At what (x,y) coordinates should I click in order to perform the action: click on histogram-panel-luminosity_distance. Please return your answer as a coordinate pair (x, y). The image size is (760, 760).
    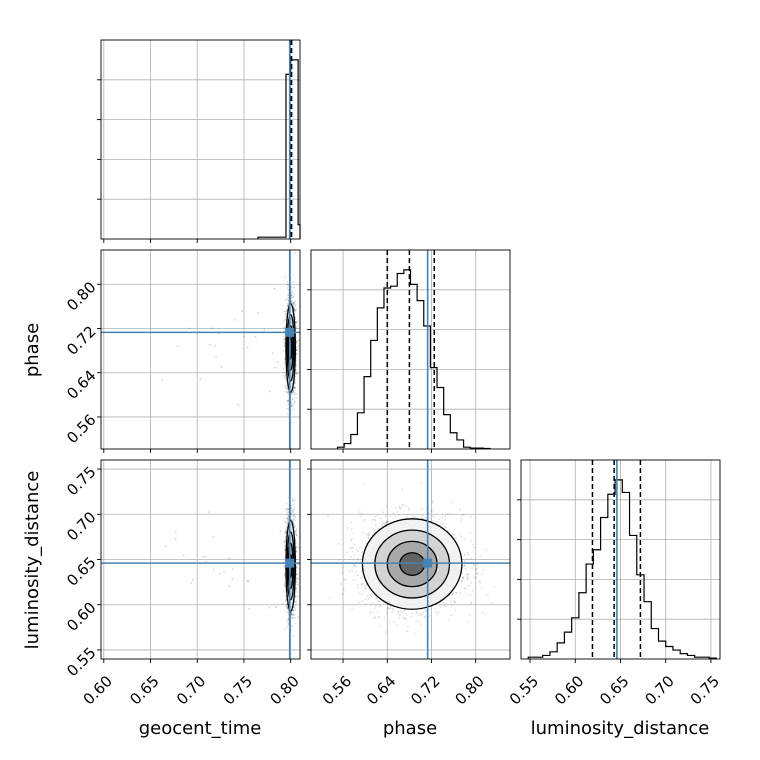
    Looking at the image, I should click on (619, 559).